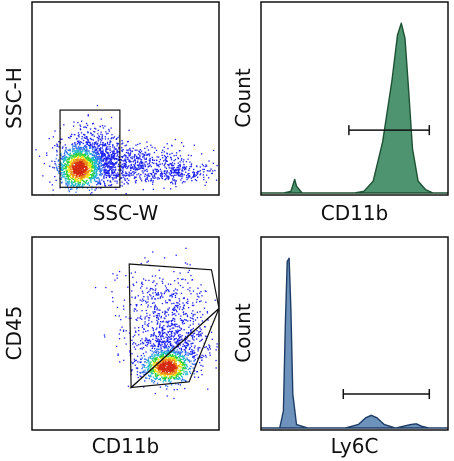  What do you see at coordinates (243, 98) in the screenshot?
I see `y-axis-label: Count` at bounding box center [243, 98].